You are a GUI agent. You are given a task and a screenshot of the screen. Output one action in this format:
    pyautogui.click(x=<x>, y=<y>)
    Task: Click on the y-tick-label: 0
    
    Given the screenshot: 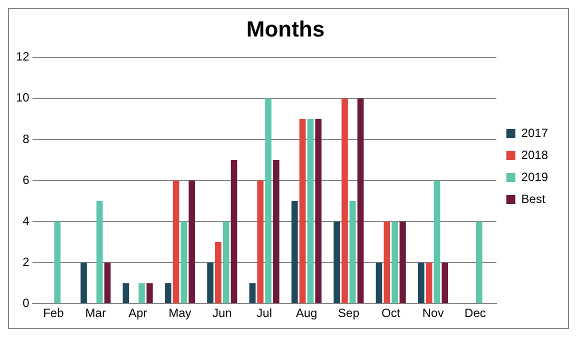 What is the action you would take?
    pyautogui.click(x=26, y=303)
    